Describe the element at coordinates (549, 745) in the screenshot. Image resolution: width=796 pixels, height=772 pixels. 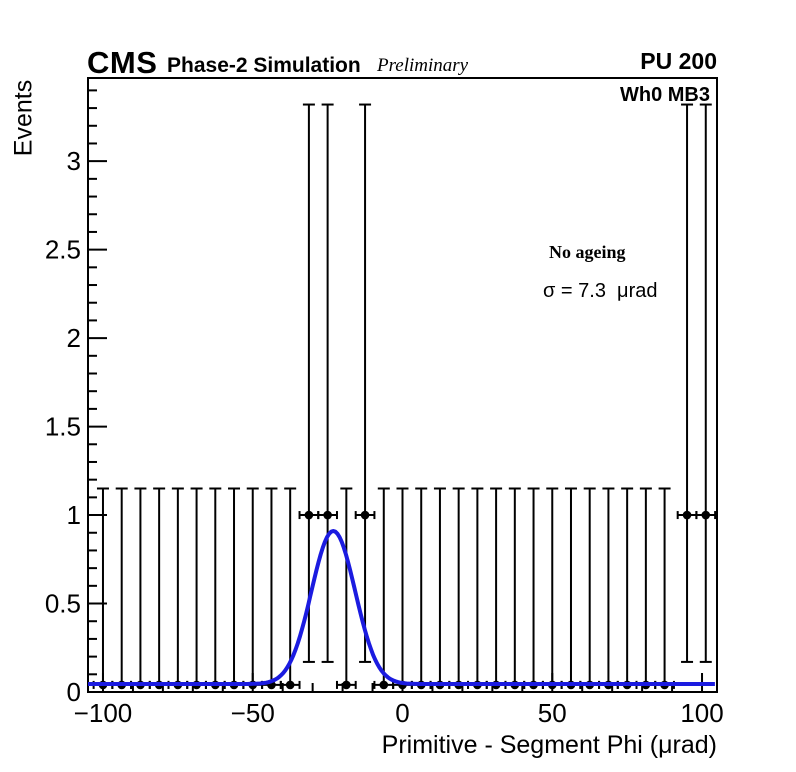
I see `x-axis-title: Primitive - Segment Phi (μrad)` at that location.